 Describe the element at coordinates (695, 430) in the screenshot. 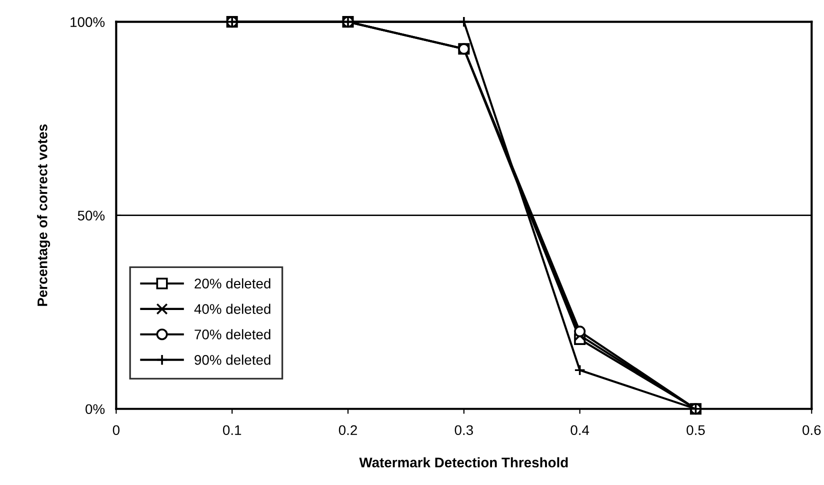

I see `x-tick-label: 0.5` at that location.